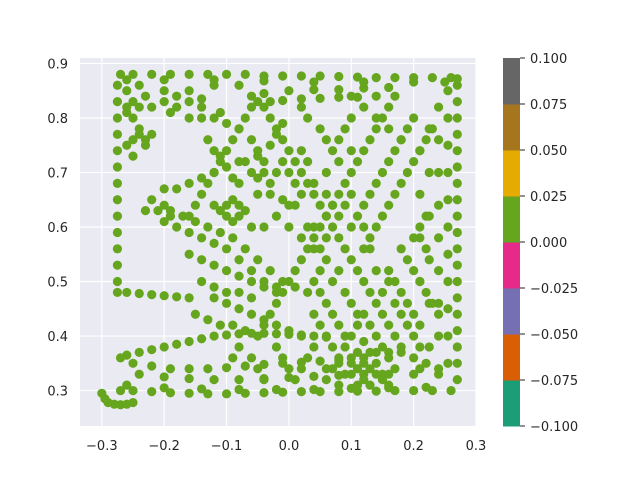 The width and height of the screenshot is (640, 480). What do you see at coordinates (351, 446) in the screenshot?
I see `x-tick-label: 0.1` at bounding box center [351, 446].